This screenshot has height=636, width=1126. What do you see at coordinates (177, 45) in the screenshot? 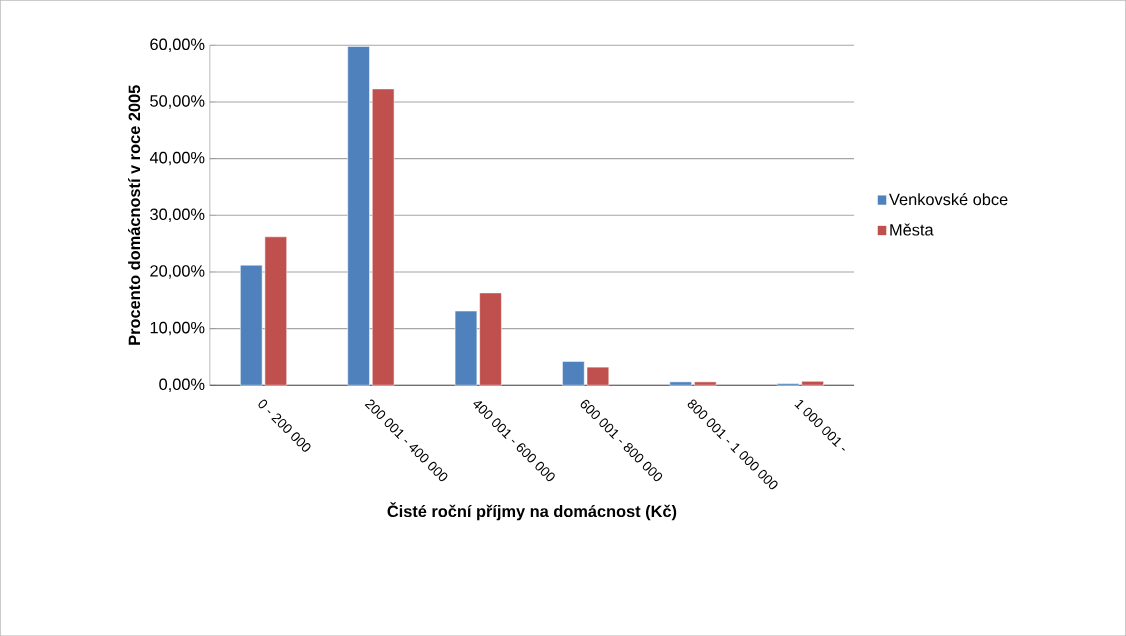
I see `y-tick-label: 60,00%` at bounding box center [177, 45].